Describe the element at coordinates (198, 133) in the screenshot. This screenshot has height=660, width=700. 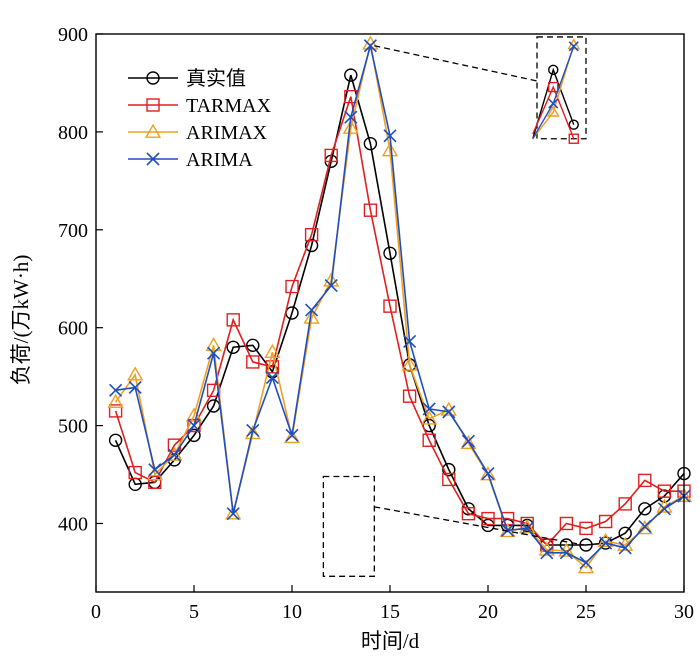
I see `legend-item-2: ARIMAX` at that location.